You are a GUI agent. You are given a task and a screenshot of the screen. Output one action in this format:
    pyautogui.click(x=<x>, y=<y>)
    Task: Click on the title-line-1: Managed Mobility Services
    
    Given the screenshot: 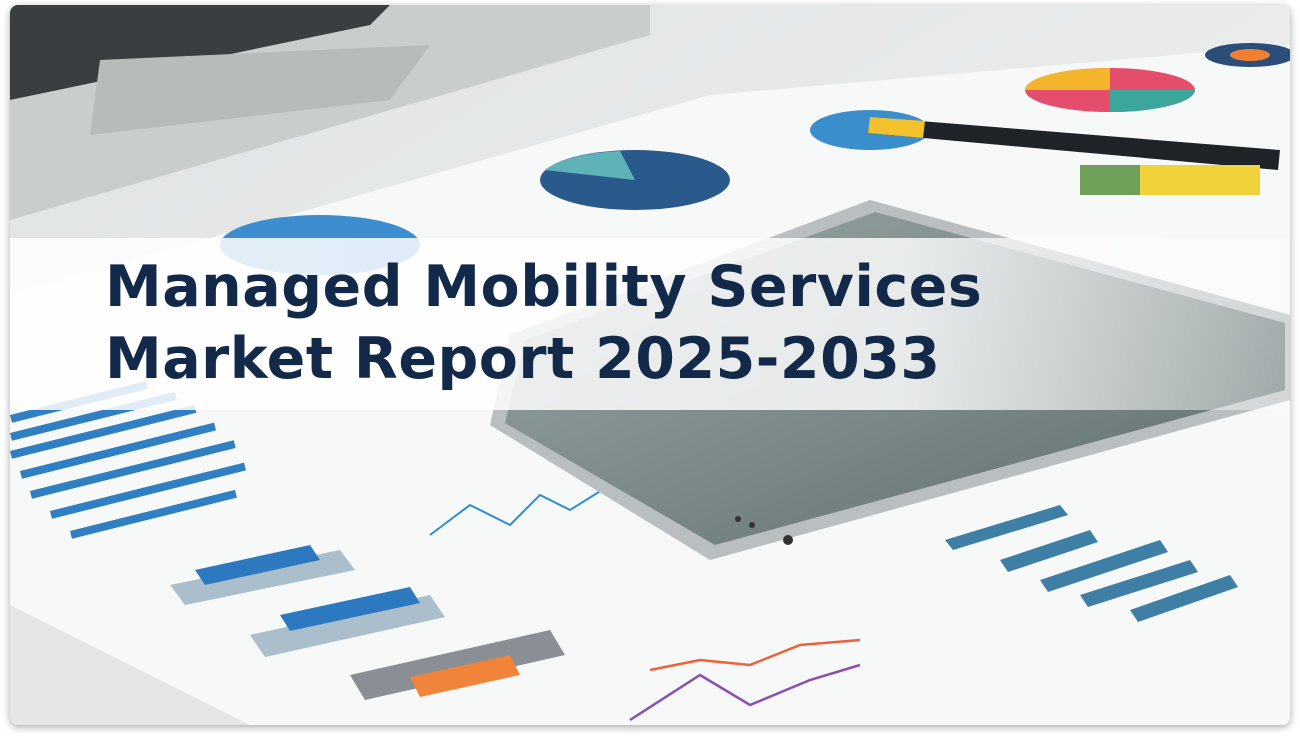 What is the action you would take?
    pyautogui.click(x=544, y=287)
    